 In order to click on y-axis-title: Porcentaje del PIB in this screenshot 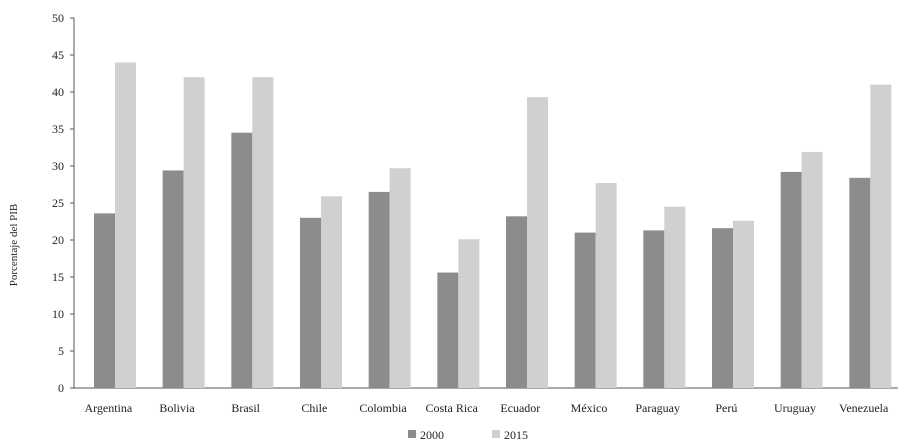, I will do `click(14, 245)`.